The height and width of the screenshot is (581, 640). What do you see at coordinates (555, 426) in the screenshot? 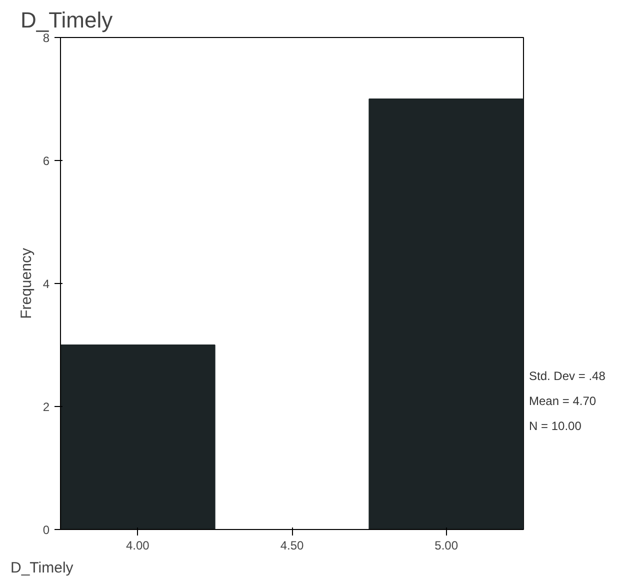
I see `text: N = 10.00` at bounding box center [555, 426].